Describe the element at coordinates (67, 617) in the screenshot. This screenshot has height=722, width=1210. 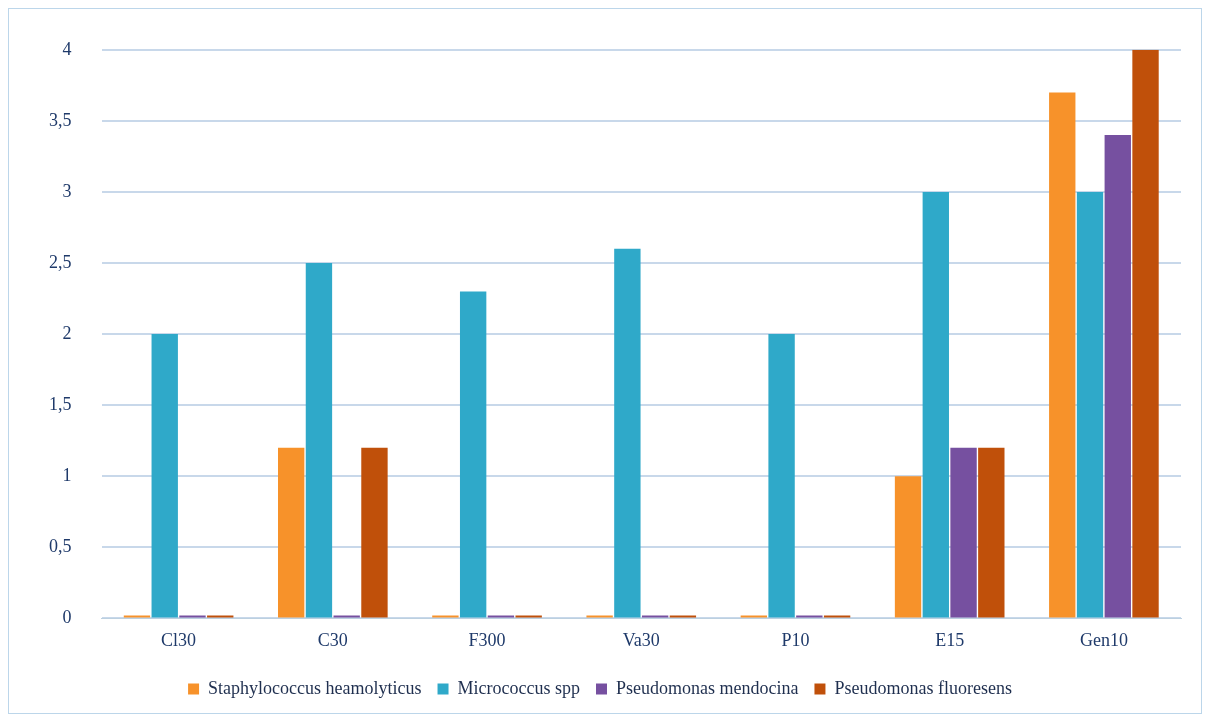
I see `y-tick-label: 0` at that location.